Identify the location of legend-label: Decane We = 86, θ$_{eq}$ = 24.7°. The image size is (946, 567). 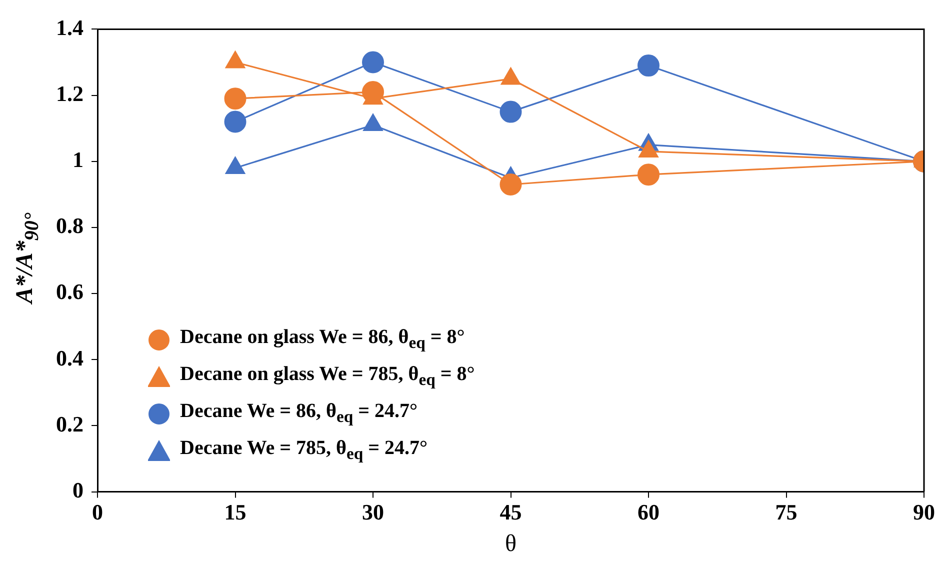
(299, 413).